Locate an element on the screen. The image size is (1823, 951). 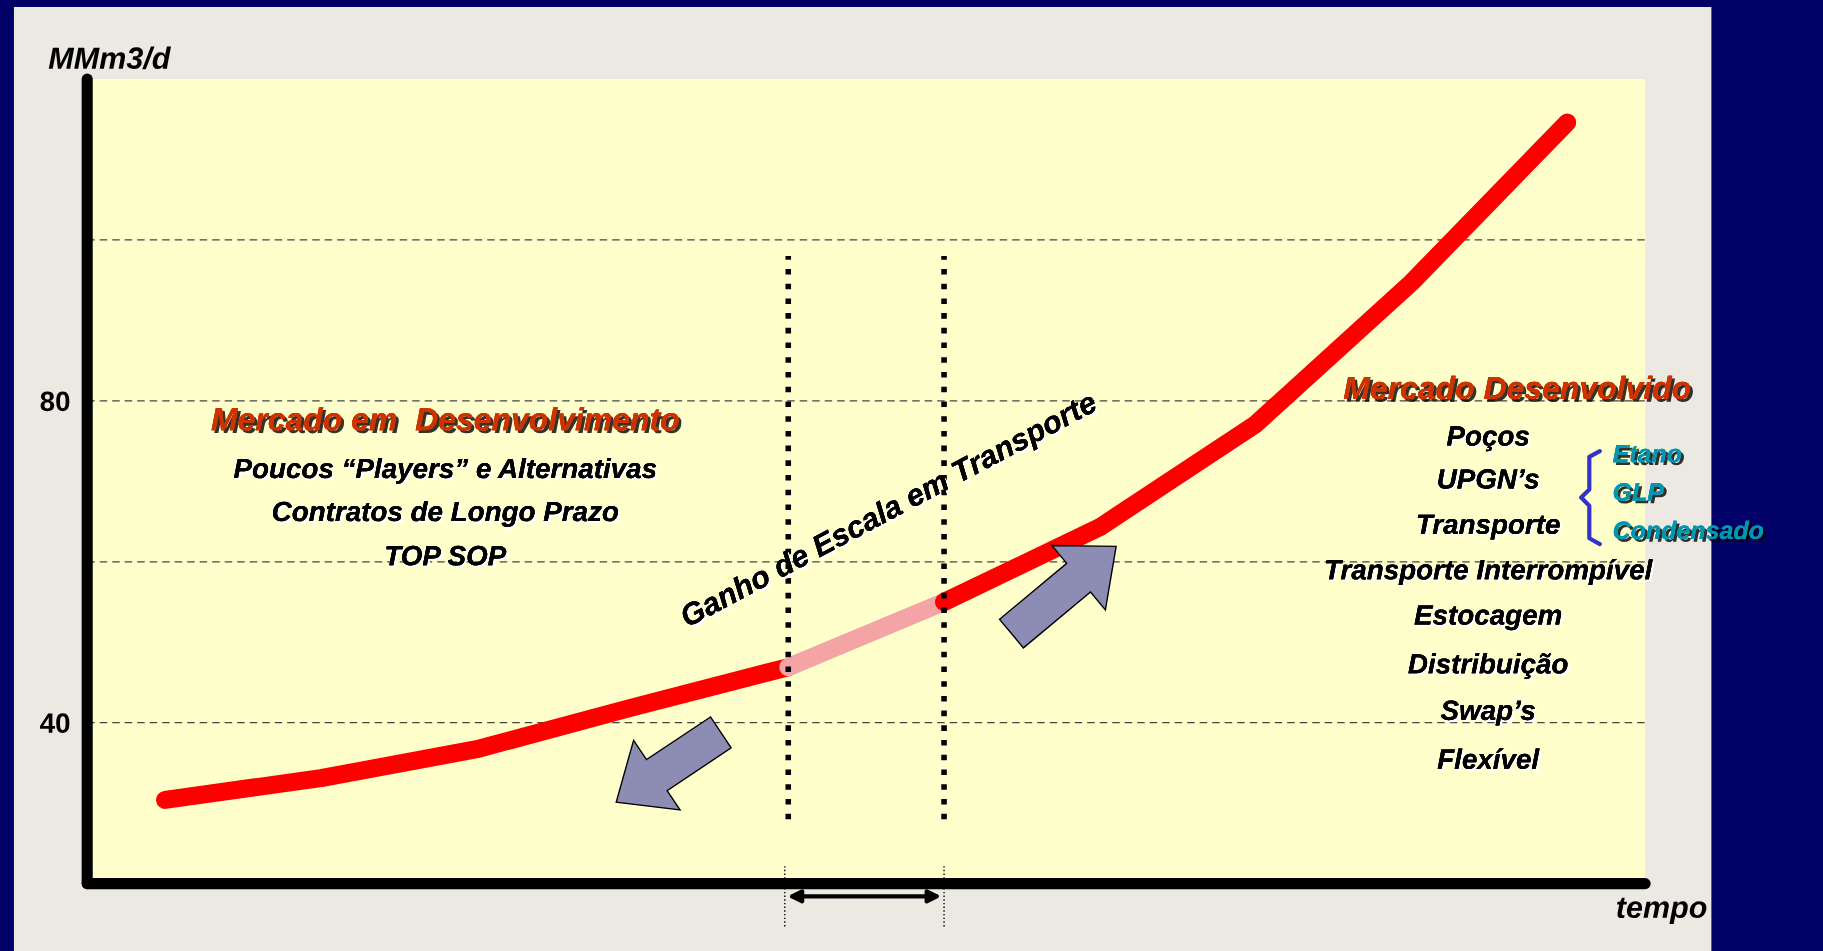
y-tick-label: 80 is located at coordinates (55, 401).